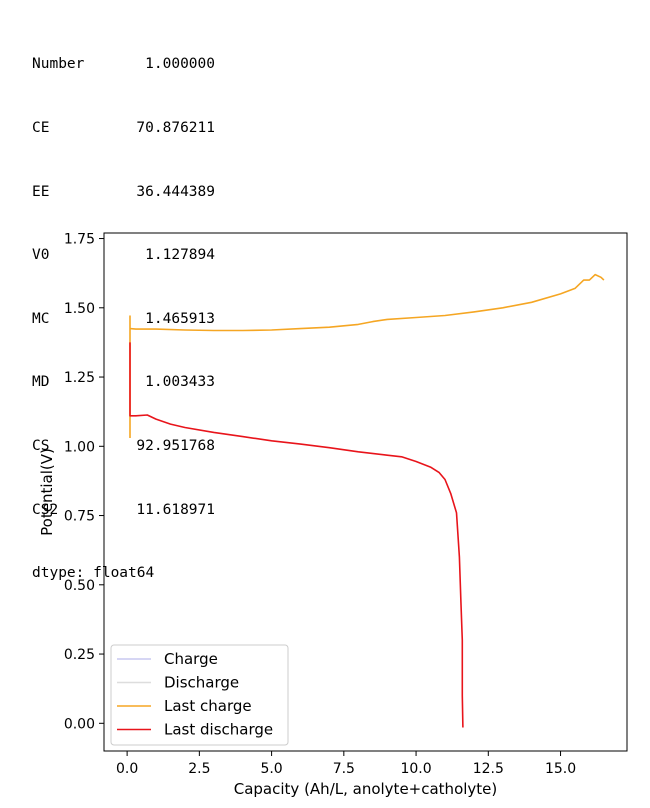  Describe the element at coordinates (58, 64) in the screenshot. I see `output-key: Number` at that location.